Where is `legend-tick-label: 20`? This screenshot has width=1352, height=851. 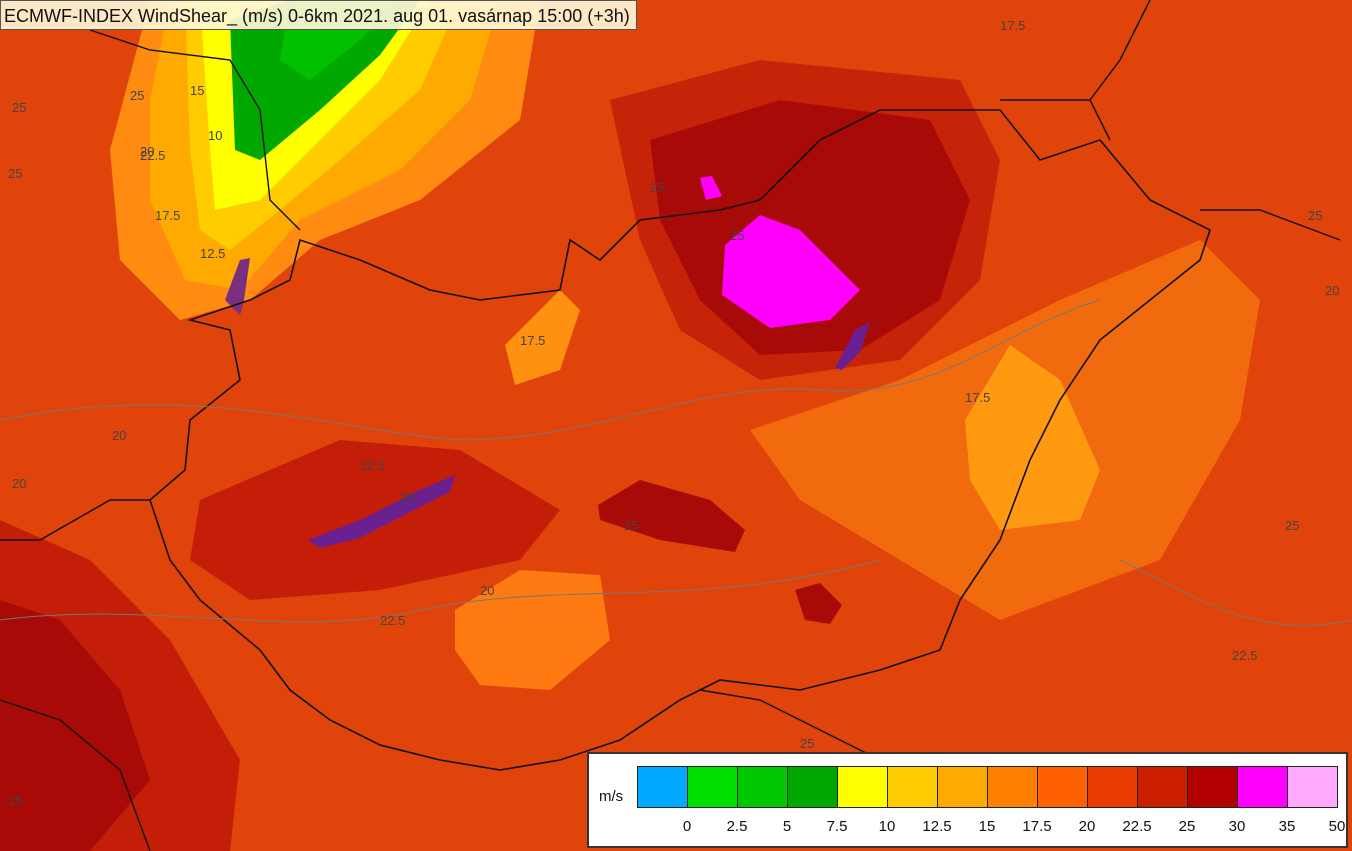 legend-tick-label: 20 is located at coordinates (1087, 826).